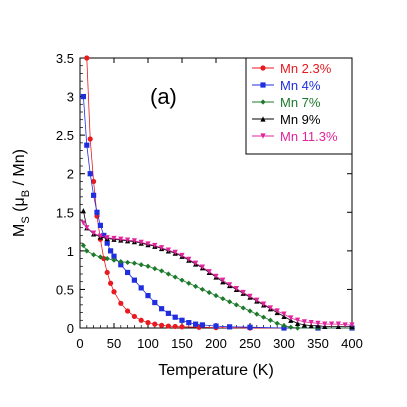 This screenshot has height=407, width=407. I want to click on y-axis-label-paren: (μ, so click(19, 206).